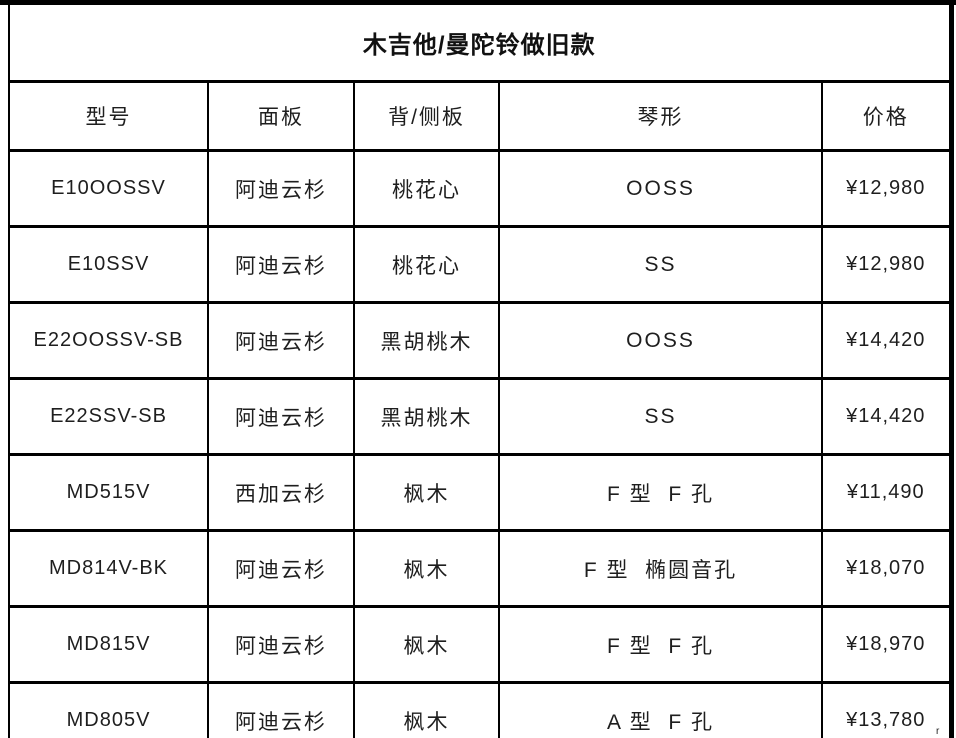  What do you see at coordinates (886, 644) in the screenshot?
I see `price-cell: ¥18,970` at bounding box center [886, 644].